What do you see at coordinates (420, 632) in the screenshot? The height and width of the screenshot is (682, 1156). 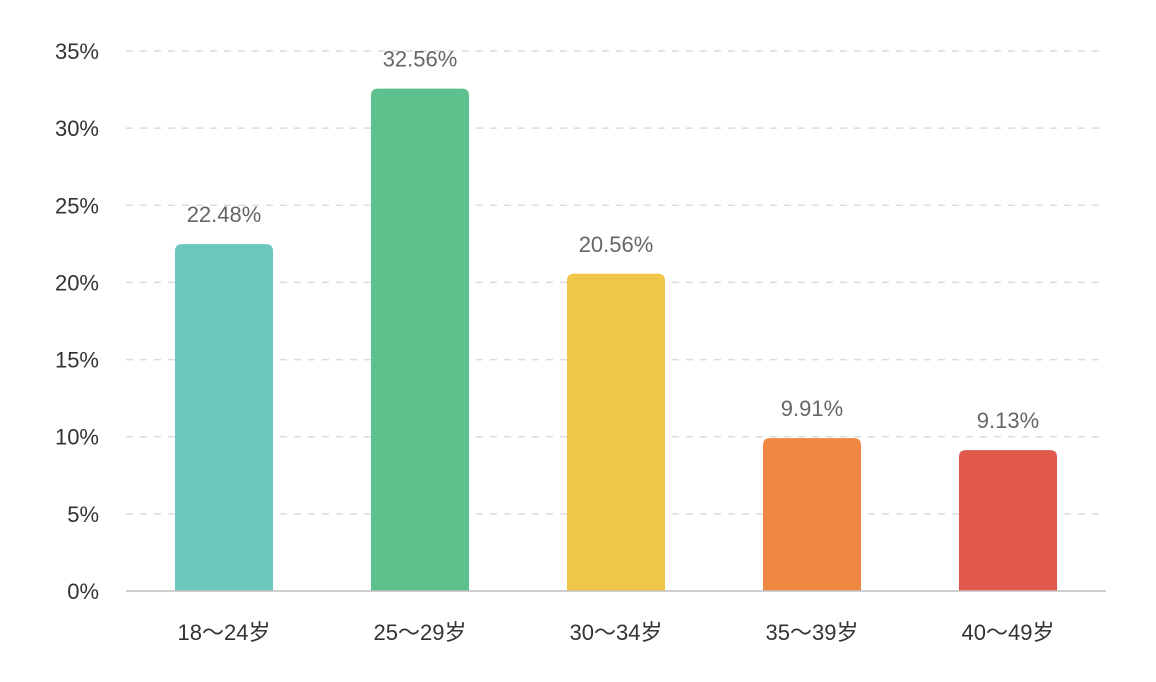 I see `x-tick-label: 25～29岁` at bounding box center [420, 632].